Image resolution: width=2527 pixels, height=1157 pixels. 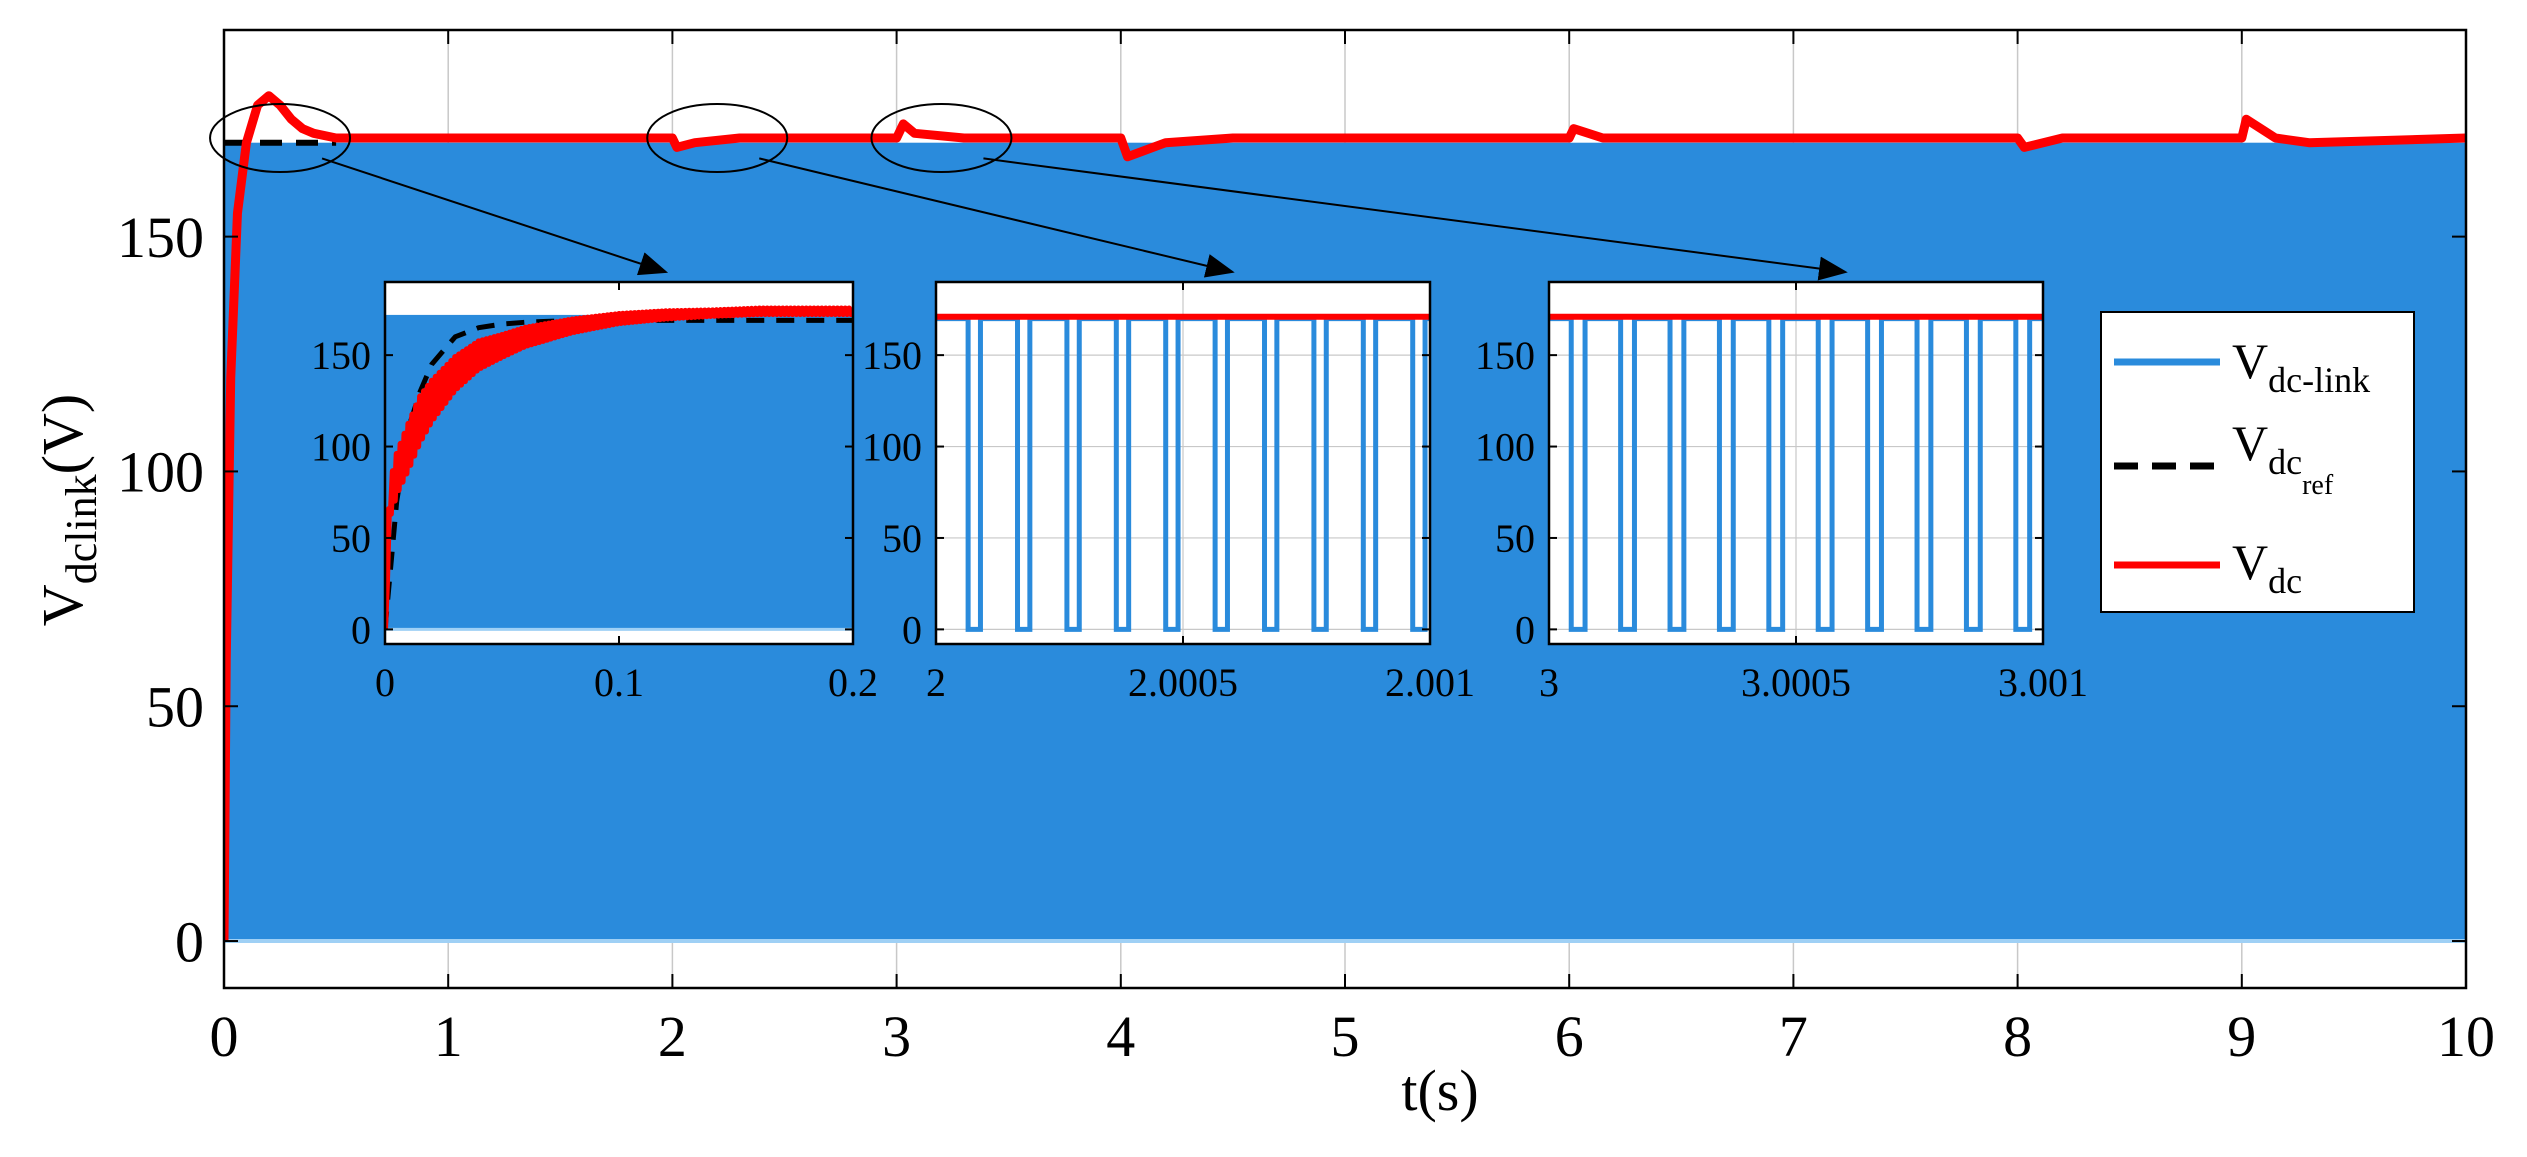 I want to click on inset-plot-t2: 2 2.0005 2.001 0 50 100 150, so click(x=1168, y=492).